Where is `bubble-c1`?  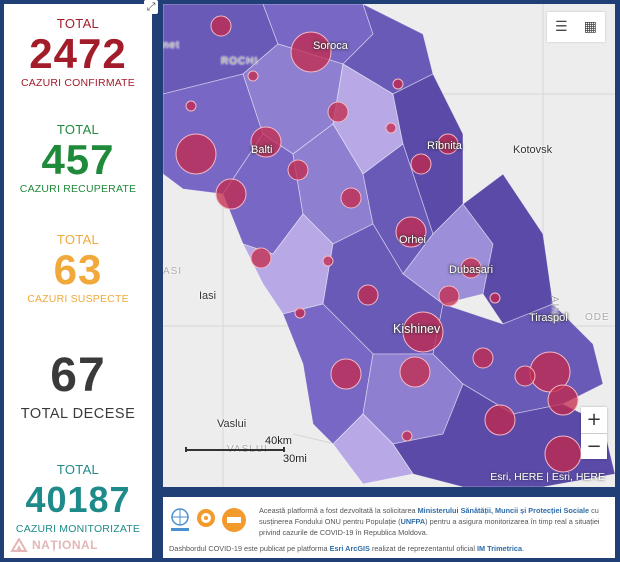
bubble-c1 is located at coordinates (338, 112).